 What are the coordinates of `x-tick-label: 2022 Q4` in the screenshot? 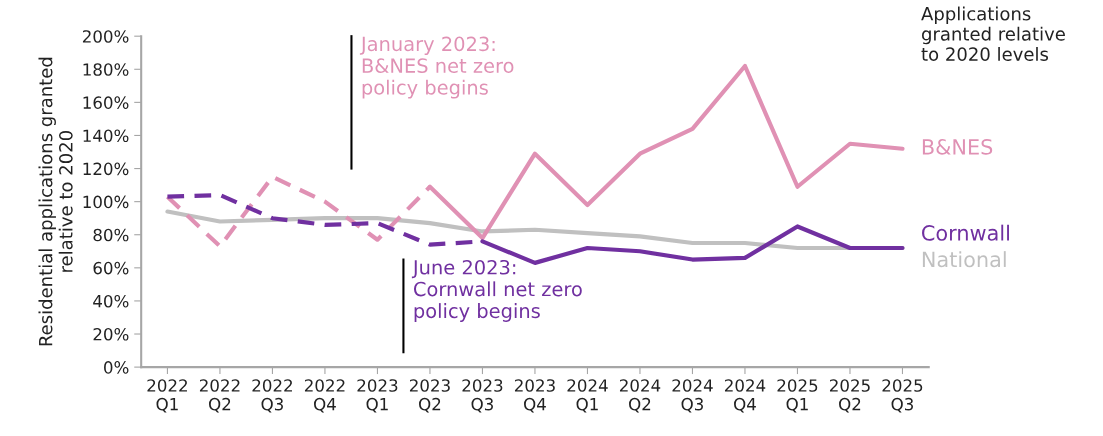 It's located at (324, 396).